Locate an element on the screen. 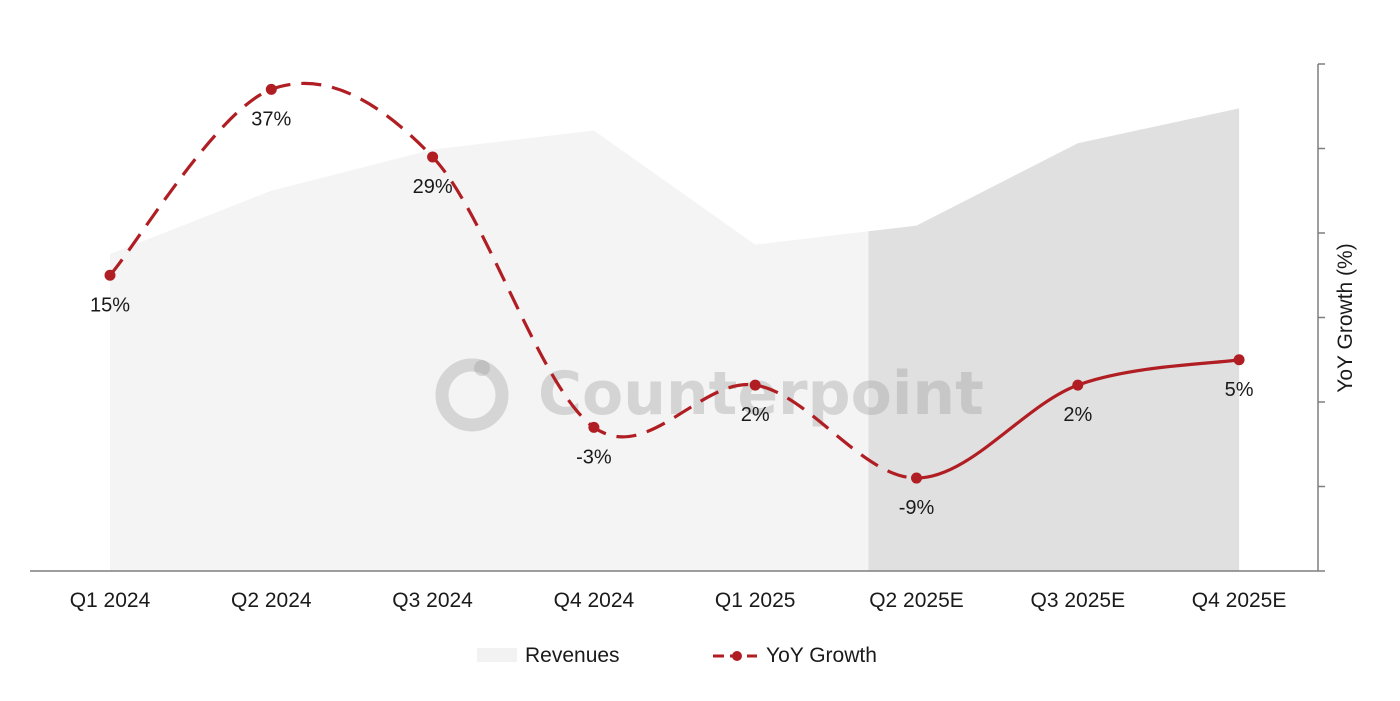 This screenshot has width=1400, height=701. yoy-point-q4-2025e is located at coordinates (1239, 360).